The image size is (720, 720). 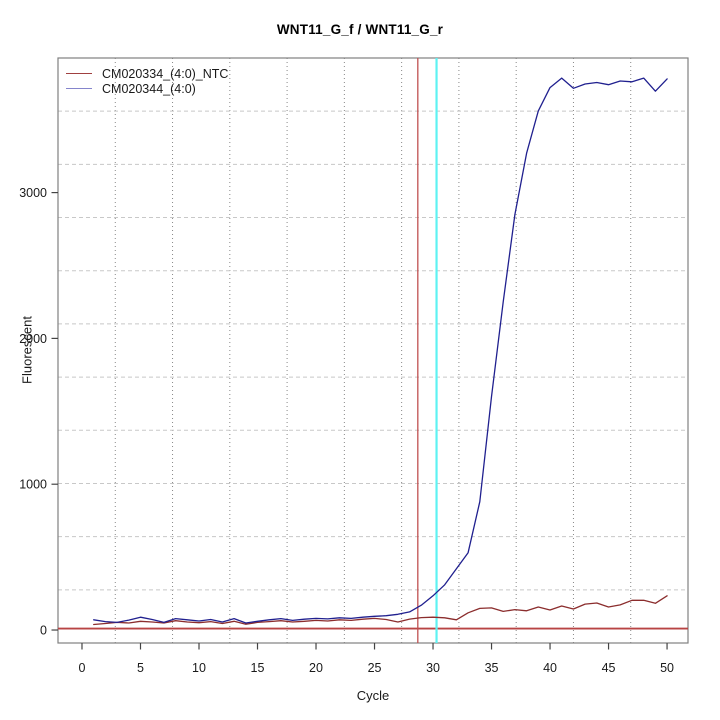 I want to click on legend-label-sample: CM020344_(4:0), so click(x=149, y=88).